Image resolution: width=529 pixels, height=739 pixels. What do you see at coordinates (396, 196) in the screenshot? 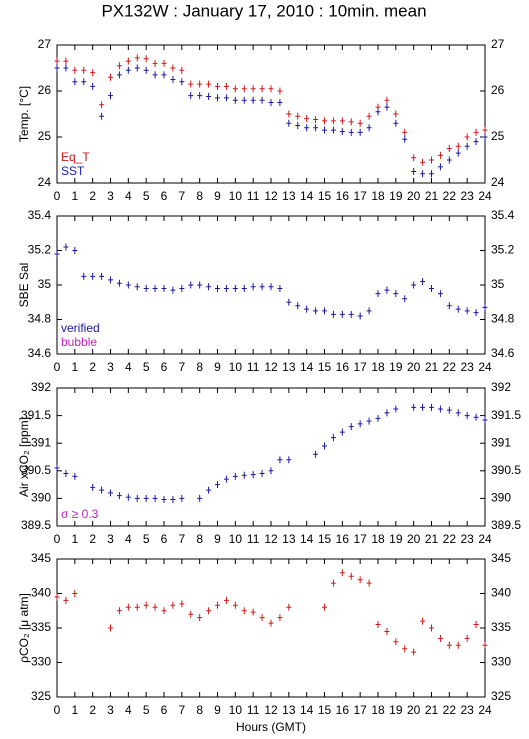
I see `x-tick-label: 19` at bounding box center [396, 196].